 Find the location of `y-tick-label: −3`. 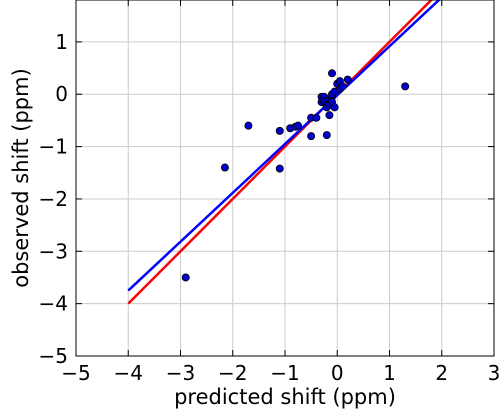

y-tick-label: −3 is located at coordinates (53, 251).